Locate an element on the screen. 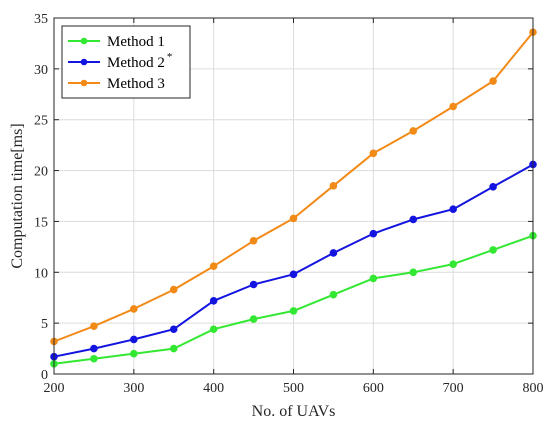 The width and height of the screenshot is (550, 432). y-tick-label: 0 is located at coordinates (44, 375).